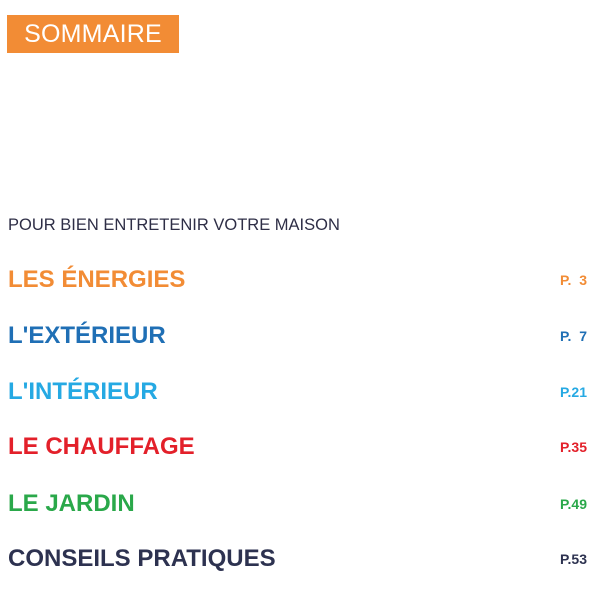 The height and width of the screenshot is (615, 600). What do you see at coordinates (573, 447) in the screenshot?
I see `toc-page-number: P.35` at bounding box center [573, 447].